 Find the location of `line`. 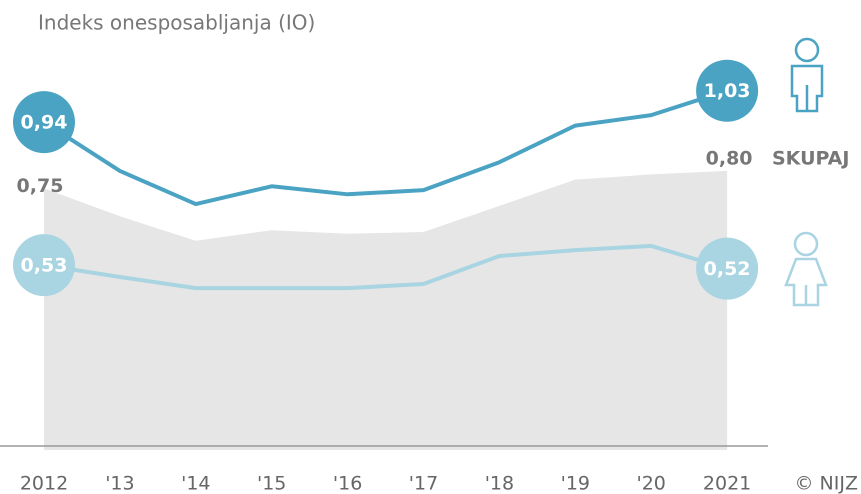

line is located at coordinates (385, 267).